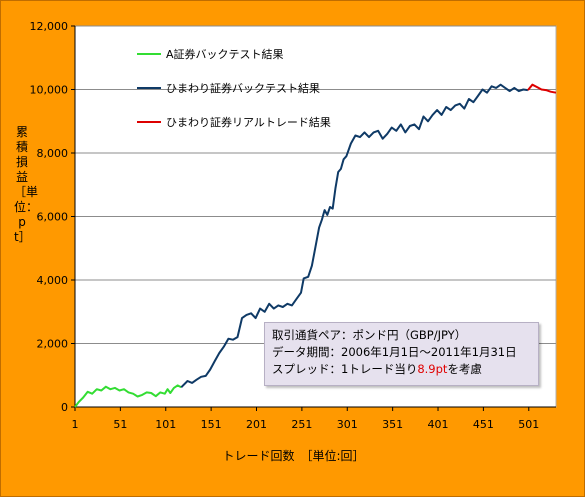  What do you see at coordinates (432, 369) in the screenshot?
I see `annotation-highlight: 8.9pt` at bounding box center [432, 369].